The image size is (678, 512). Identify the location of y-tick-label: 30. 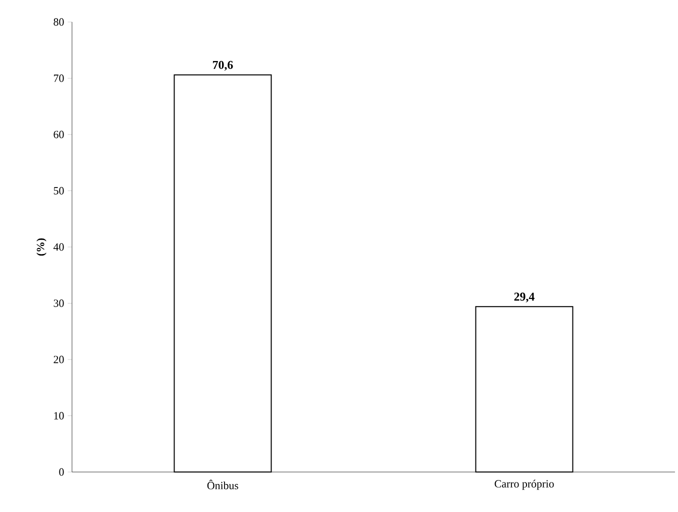
(59, 303).